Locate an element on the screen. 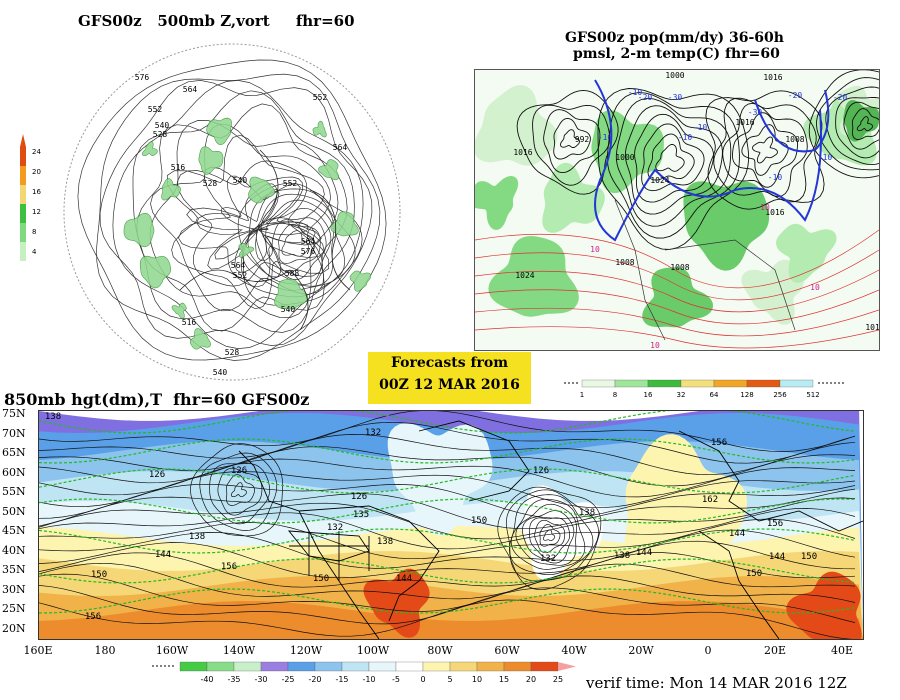  colorbar-label: -15 is located at coordinates (341, 679).